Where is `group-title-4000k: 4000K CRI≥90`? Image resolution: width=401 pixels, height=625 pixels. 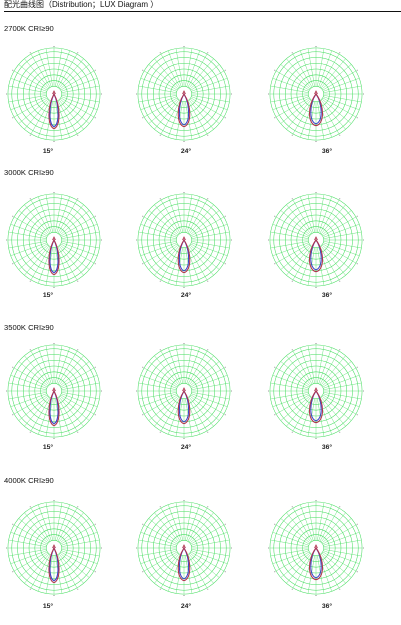 group-title-4000k: 4000K CRI≥90 is located at coordinates (29, 480).